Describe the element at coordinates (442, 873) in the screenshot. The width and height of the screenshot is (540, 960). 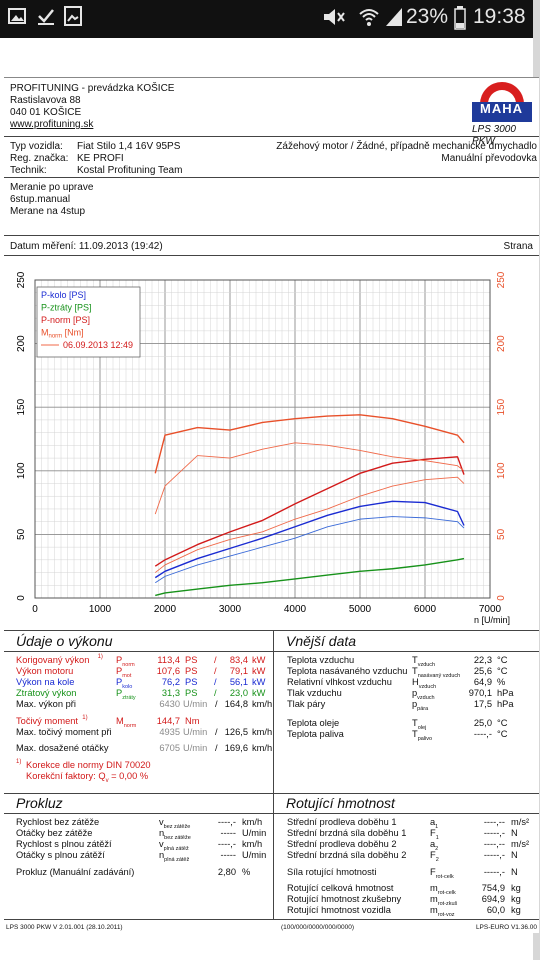
I see `hmotnost-symbol: Frot-celk` at that location.